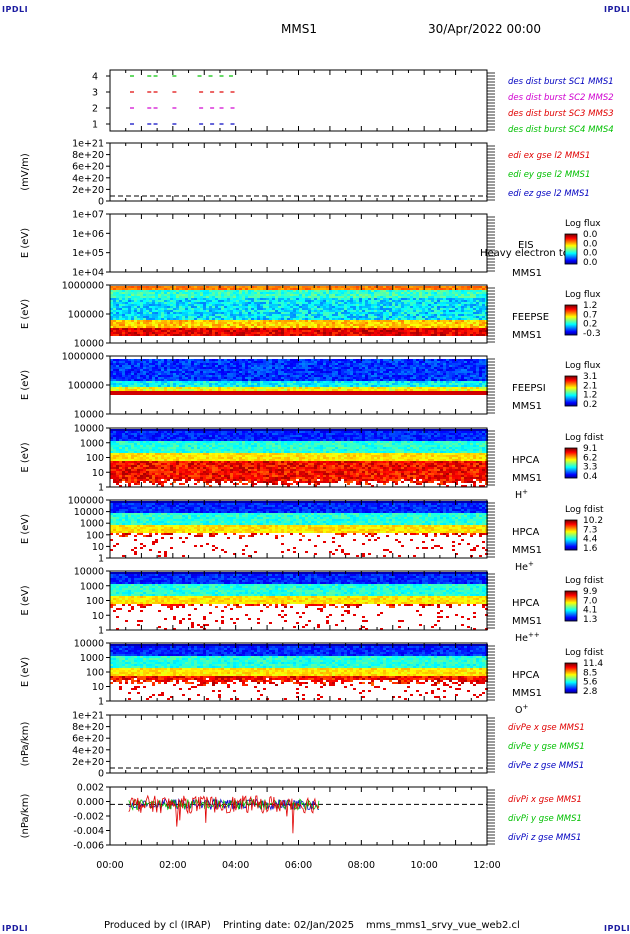 The width and height of the screenshot is (630, 934). I want to click on eis-cbar-cell, so click(571, 244).